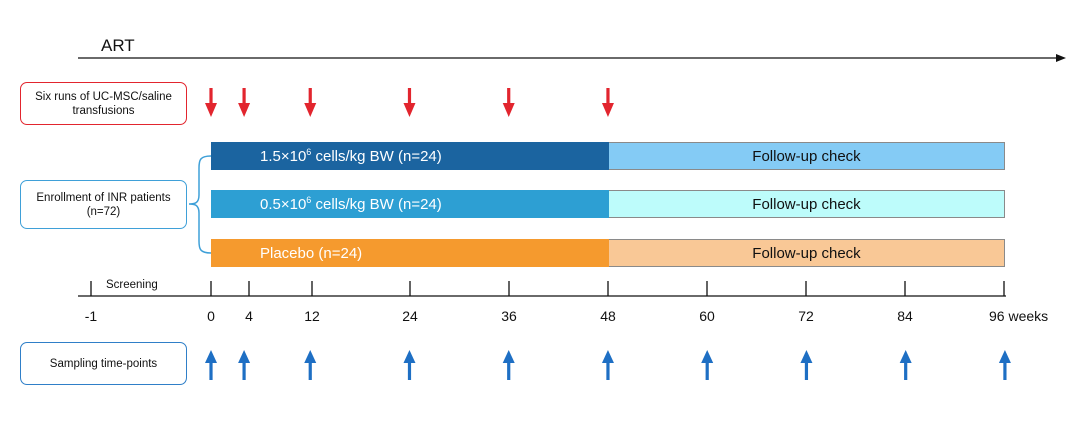 This screenshot has height=434, width=1080. What do you see at coordinates (91, 316) in the screenshot?
I see `timeline-tick-label: -1` at bounding box center [91, 316].